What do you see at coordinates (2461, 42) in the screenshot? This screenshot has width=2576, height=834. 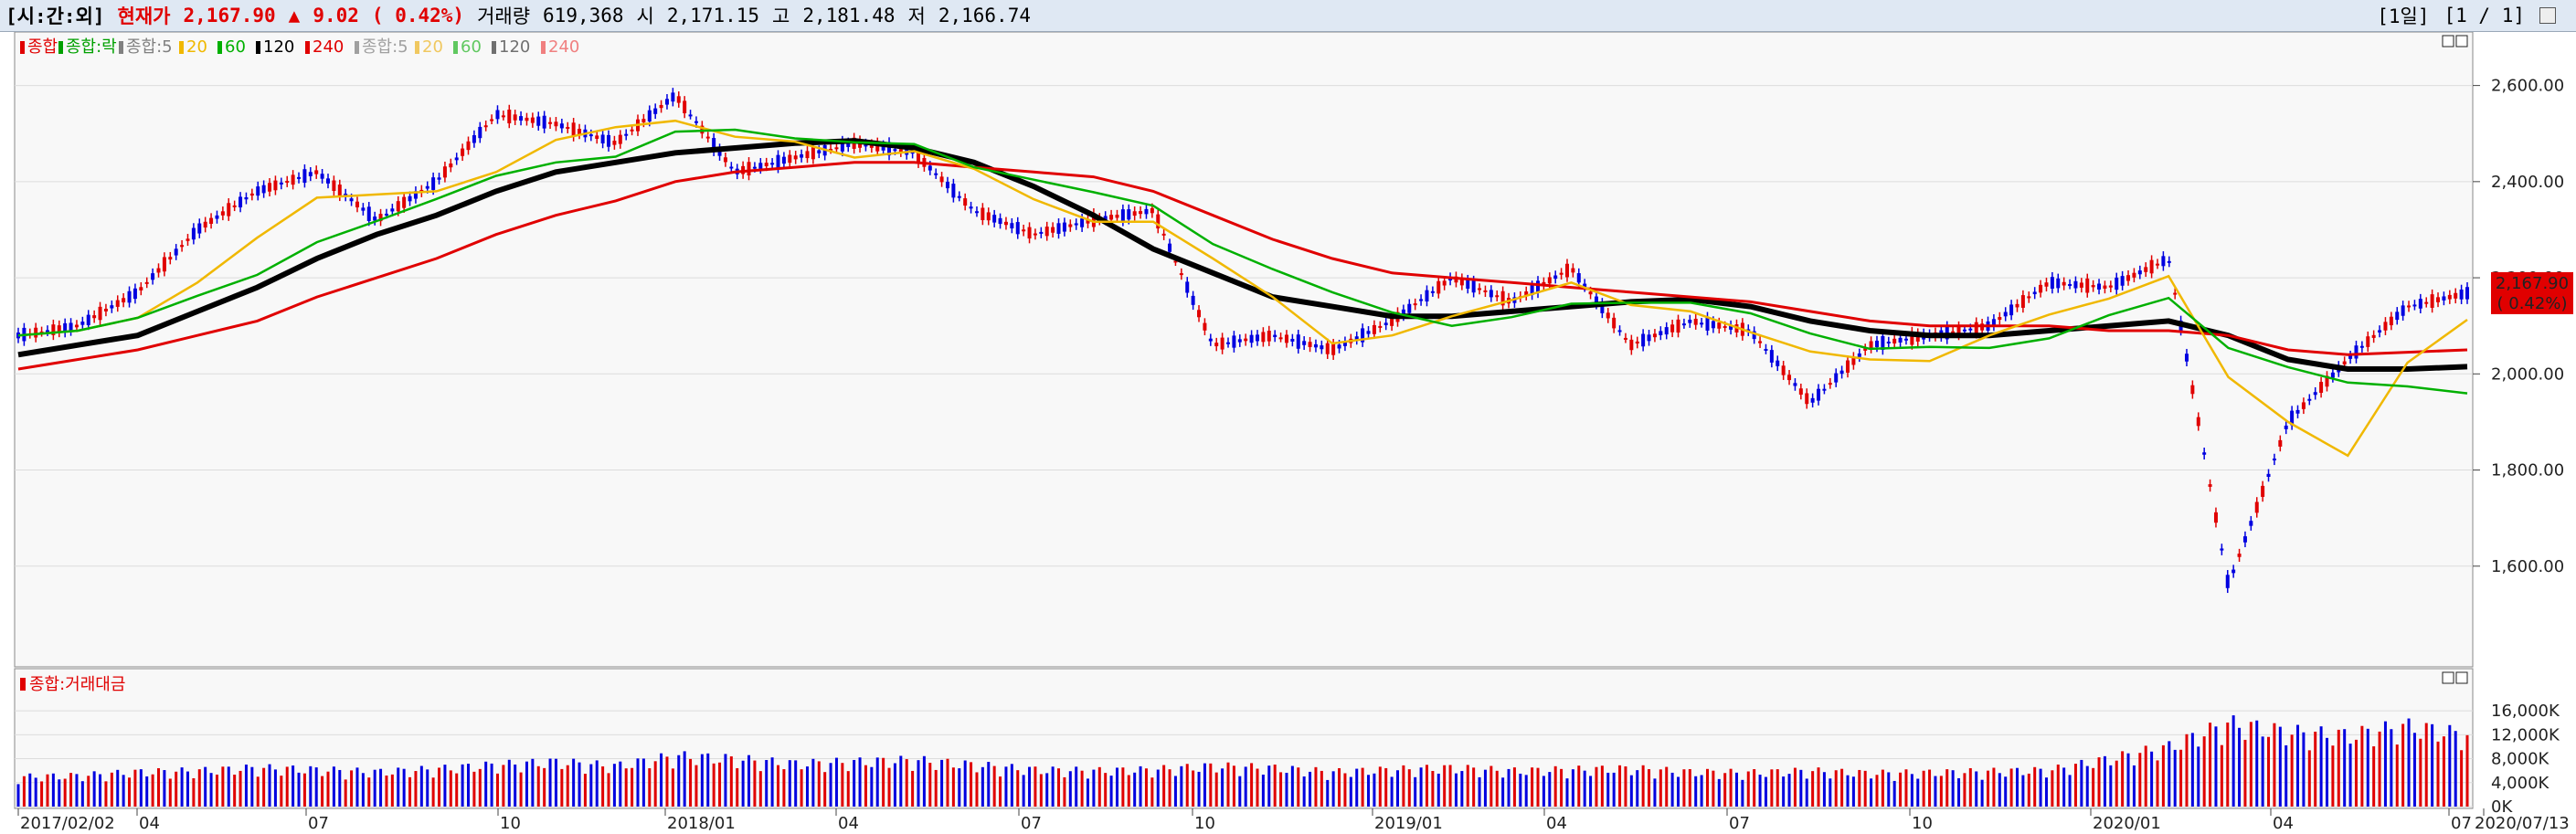 I see `price-pane-maximize-icon` at bounding box center [2461, 42].